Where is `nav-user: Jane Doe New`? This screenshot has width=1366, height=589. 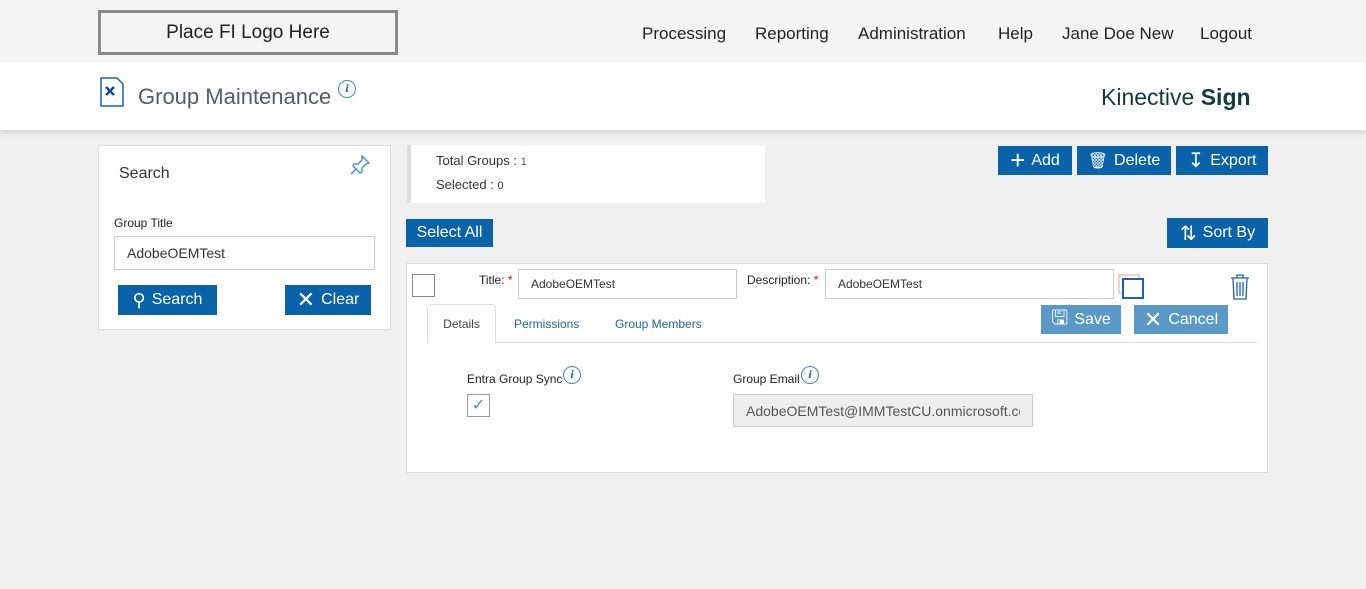
nav-user: Jane Doe New is located at coordinates (1118, 33).